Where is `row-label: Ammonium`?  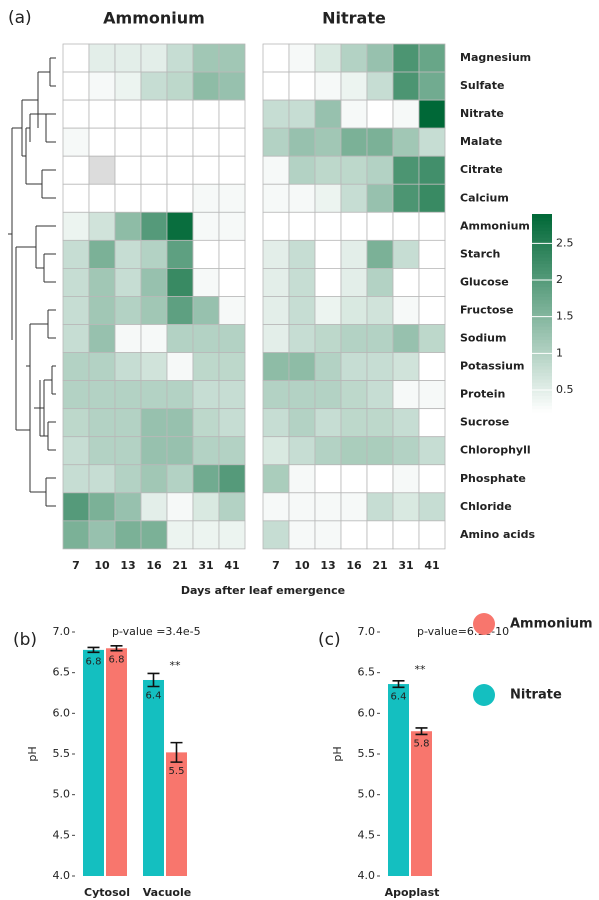 row-label: Ammonium is located at coordinates (495, 225).